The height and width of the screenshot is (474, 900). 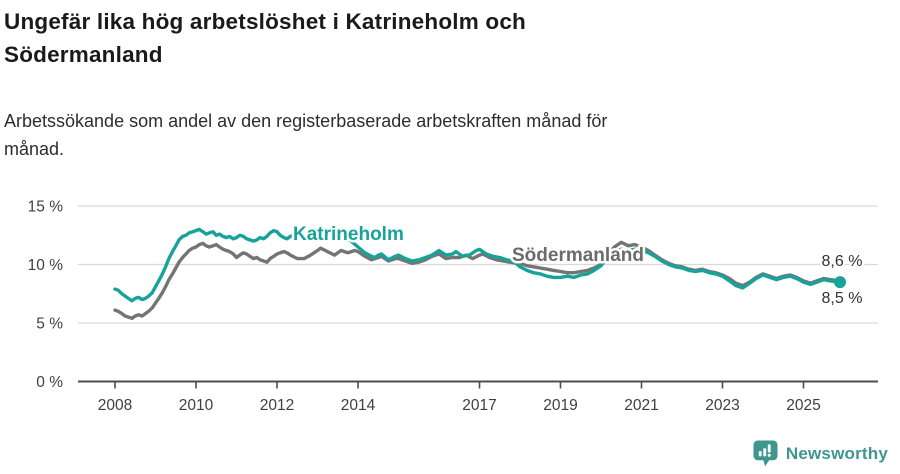 I want to click on brand-name: Newsworthy, so click(x=836, y=453).